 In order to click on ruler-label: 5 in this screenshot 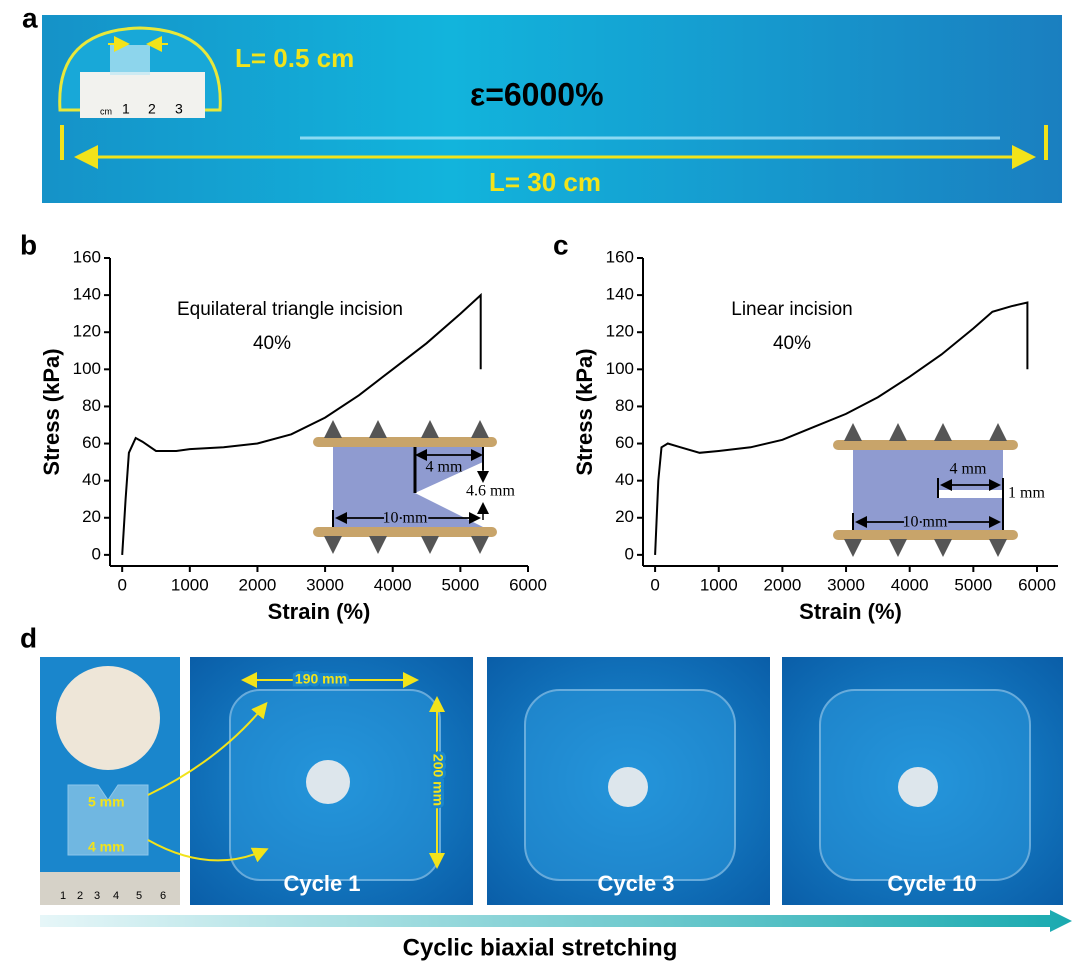, I will do `click(139, 896)`.